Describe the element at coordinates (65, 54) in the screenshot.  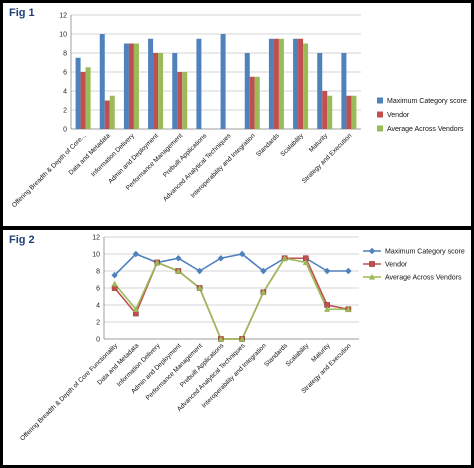
I see `fig1-ytick-label: 8` at that location.